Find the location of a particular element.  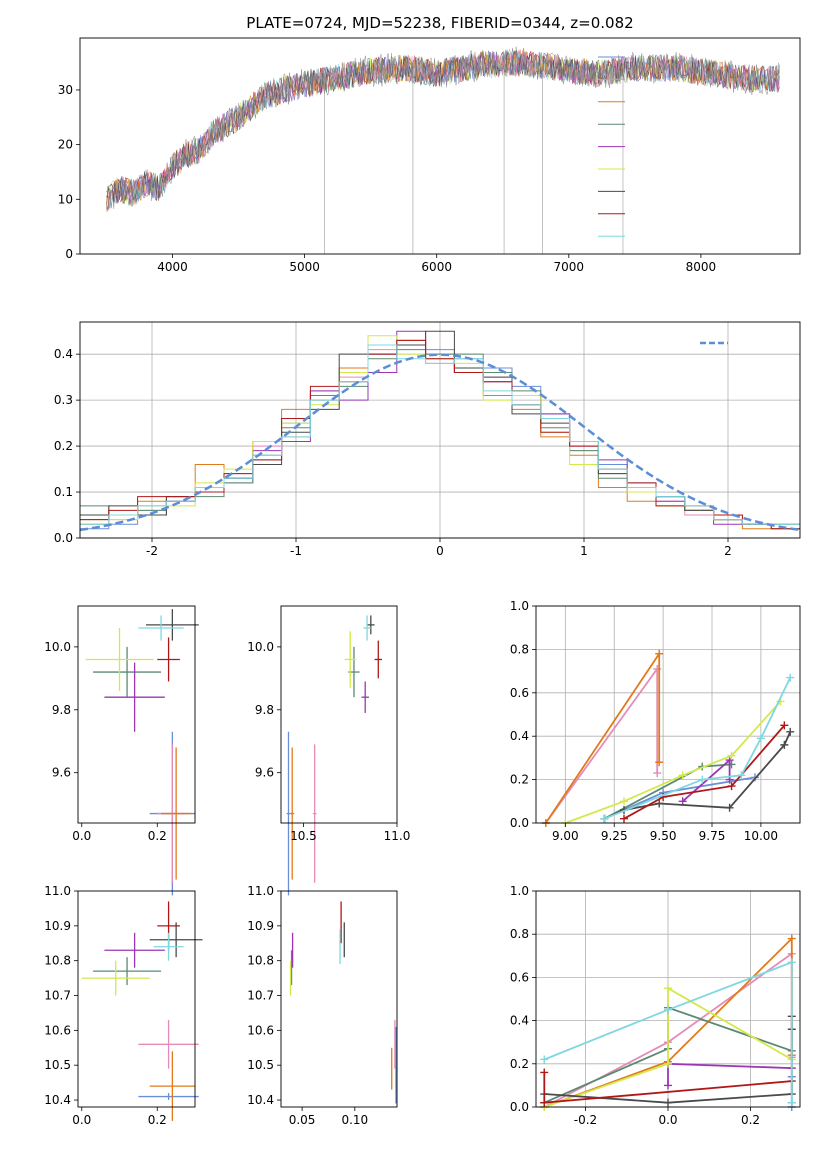

x-tick-label: 10.5 is located at coordinates (303, 836).